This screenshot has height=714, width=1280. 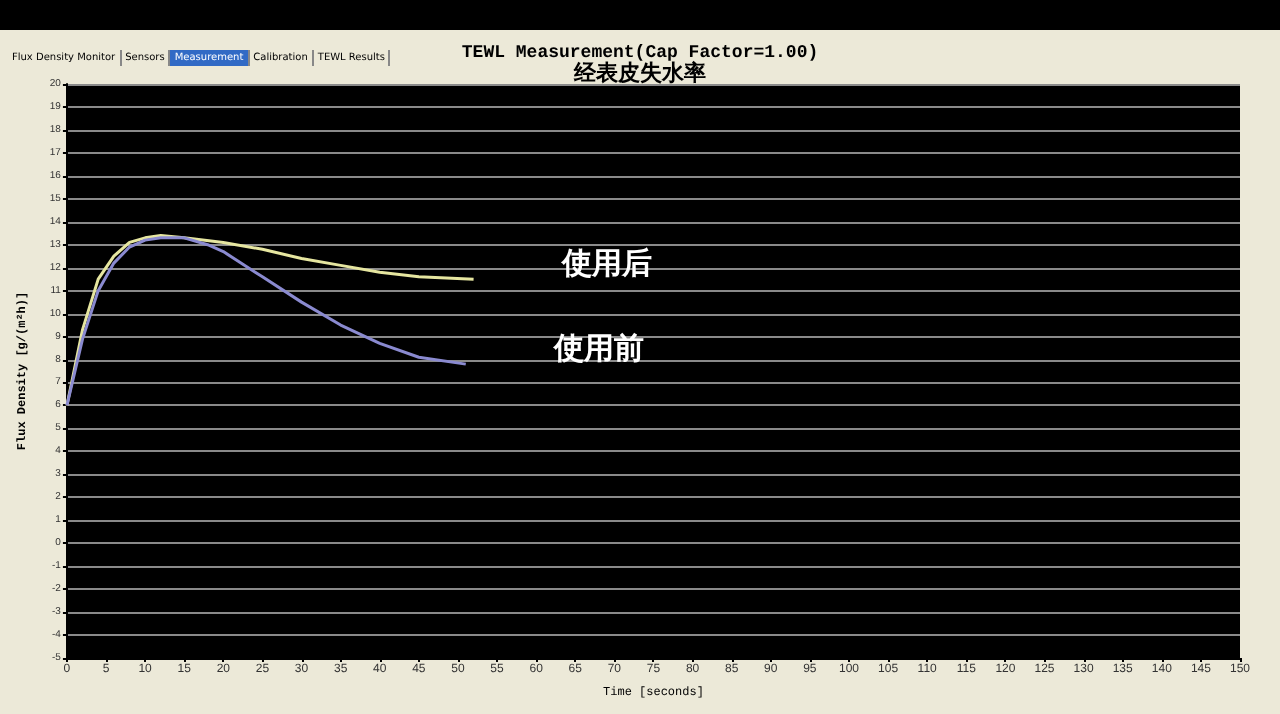 I want to click on chart-subtitle: 经表皮失水率, so click(x=639, y=73).